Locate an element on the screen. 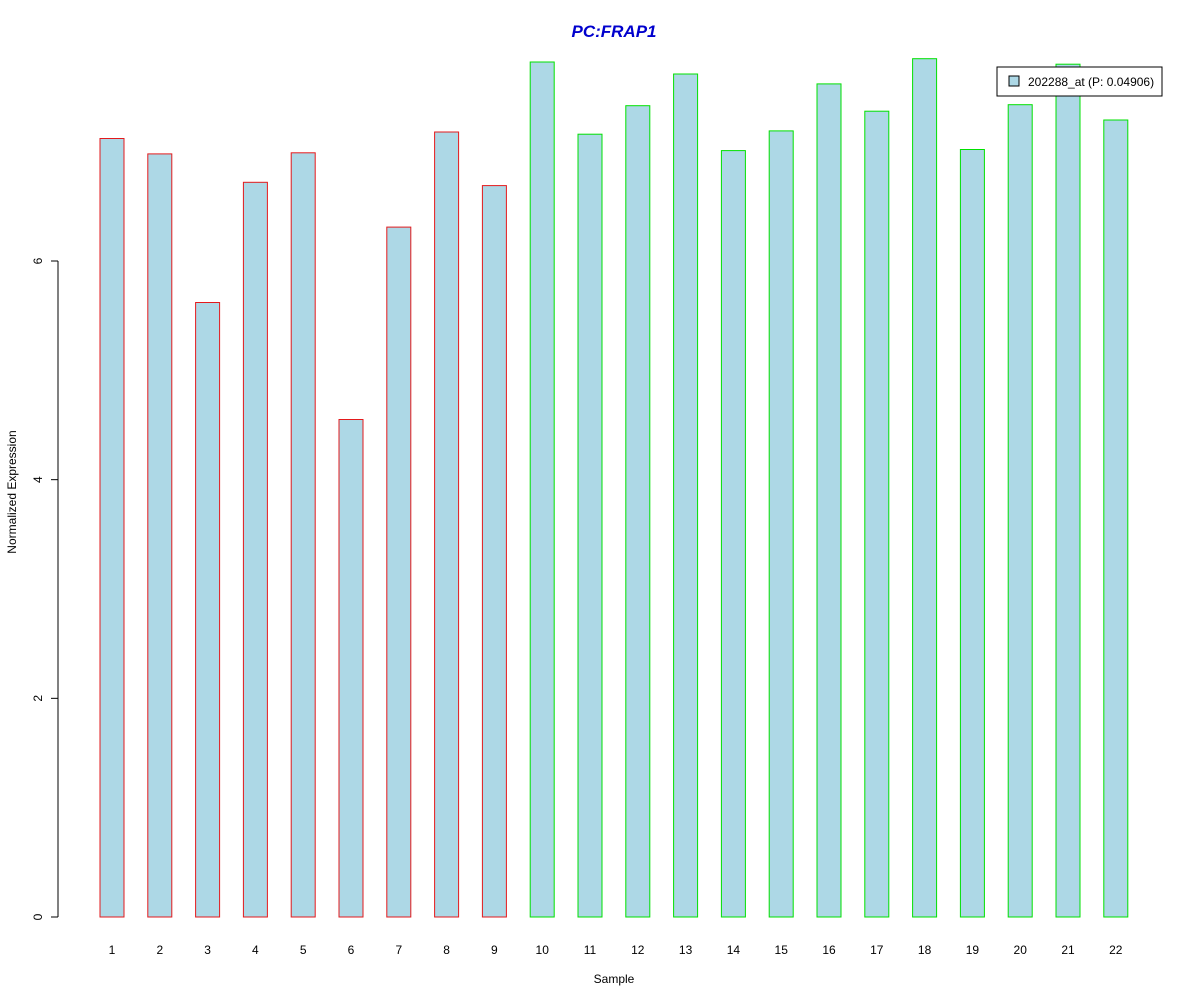 This screenshot has width=1200, height=1000. y-tick-label: 2 is located at coordinates (38, 698).